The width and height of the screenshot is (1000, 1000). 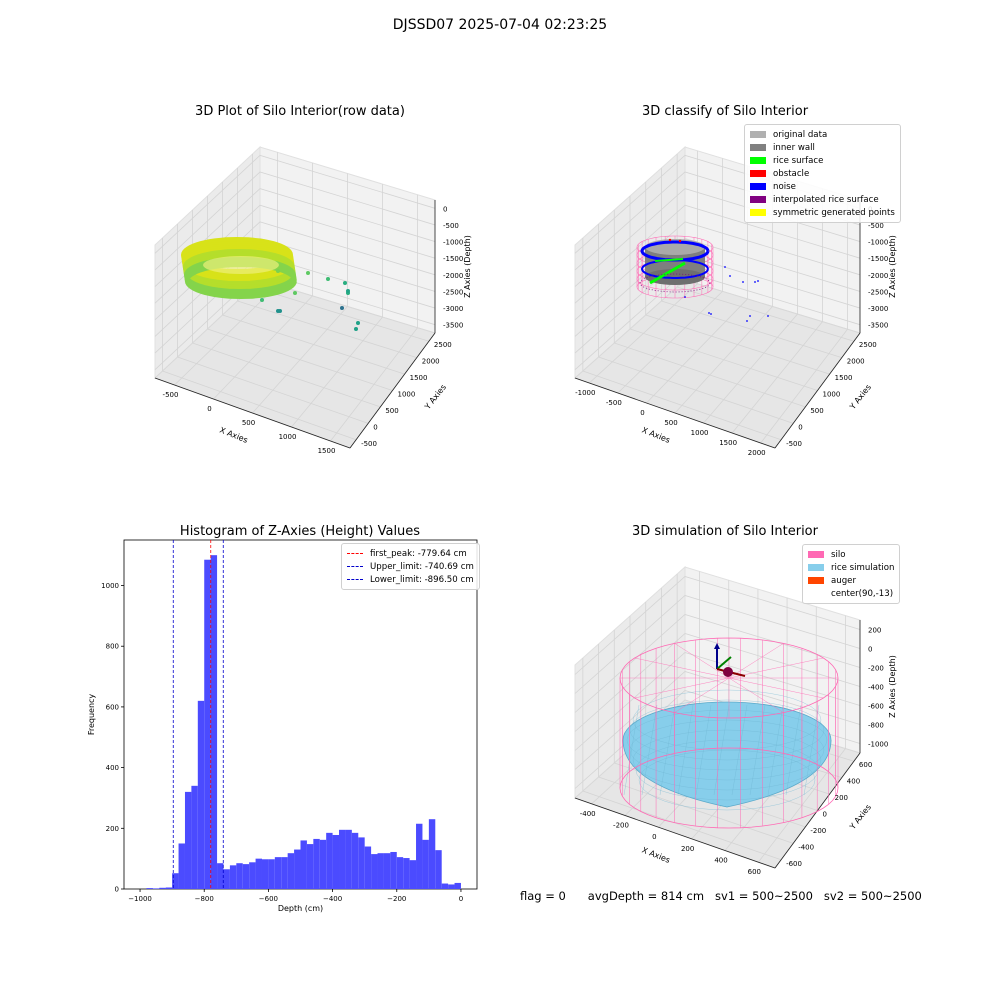 I want to click on histogram-frame, so click(x=300, y=714).